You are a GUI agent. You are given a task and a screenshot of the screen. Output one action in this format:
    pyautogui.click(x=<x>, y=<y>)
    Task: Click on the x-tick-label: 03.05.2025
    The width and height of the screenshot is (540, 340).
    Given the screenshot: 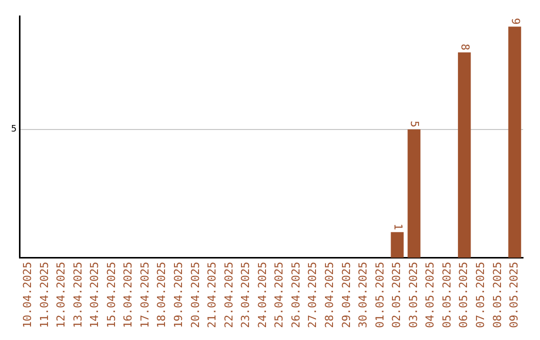 What is the action you would take?
    pyautogui.click(x=413, y=295)
    